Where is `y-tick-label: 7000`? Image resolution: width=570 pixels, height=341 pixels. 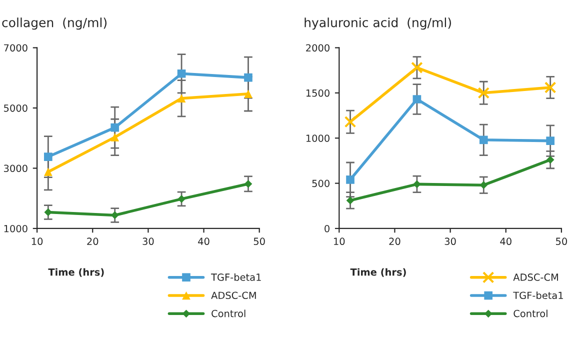 y-tick-label: 7000 is located at coordinates (16, 48).